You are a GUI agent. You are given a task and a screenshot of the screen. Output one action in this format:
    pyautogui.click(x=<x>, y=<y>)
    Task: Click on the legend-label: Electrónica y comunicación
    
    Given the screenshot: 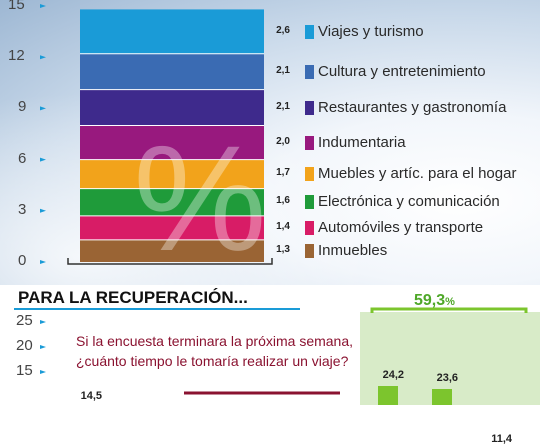 What is the action you would take?
    pyautogui.click(x=409, y=202)
    